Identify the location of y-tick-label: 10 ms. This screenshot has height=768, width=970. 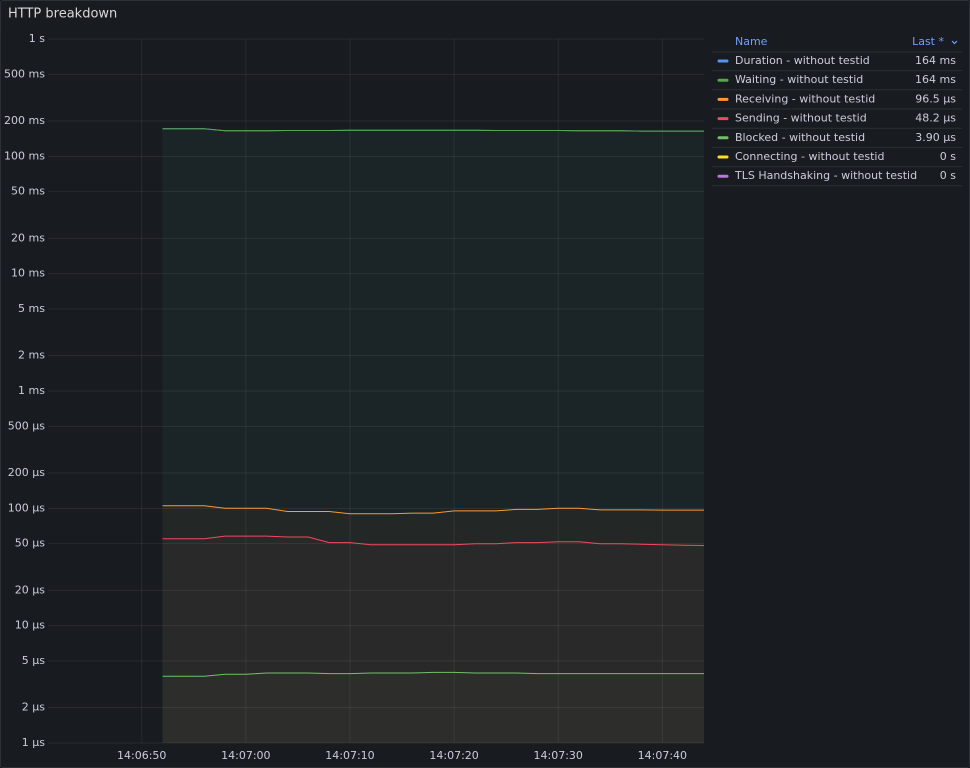
(28, 273).